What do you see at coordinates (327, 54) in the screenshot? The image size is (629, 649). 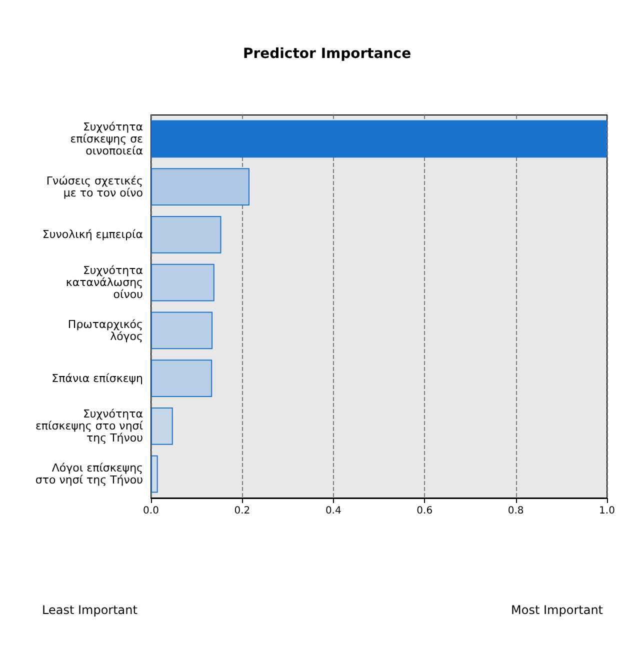 I see `chart-title: Predictor Importance` at bounding box center [327, 54].